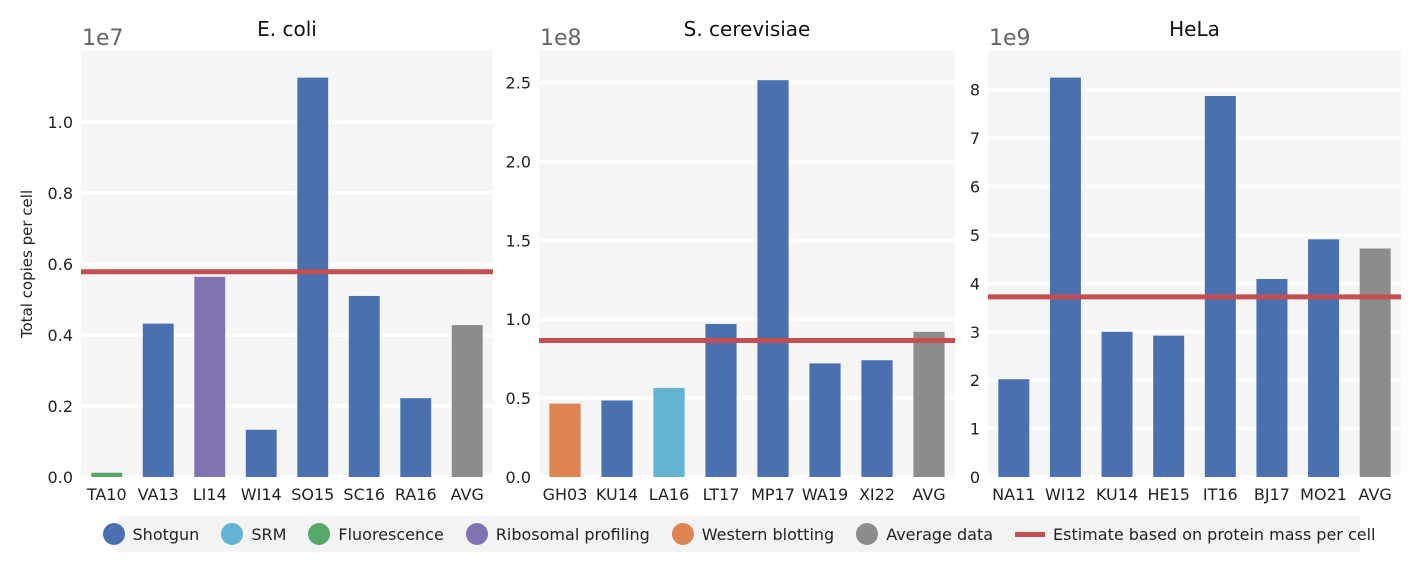 This screenshot has height=571, width=1423. Describe the element at coordinates (106, 494) in the screenshot. I see `x-tick-label: TA10` at that location.